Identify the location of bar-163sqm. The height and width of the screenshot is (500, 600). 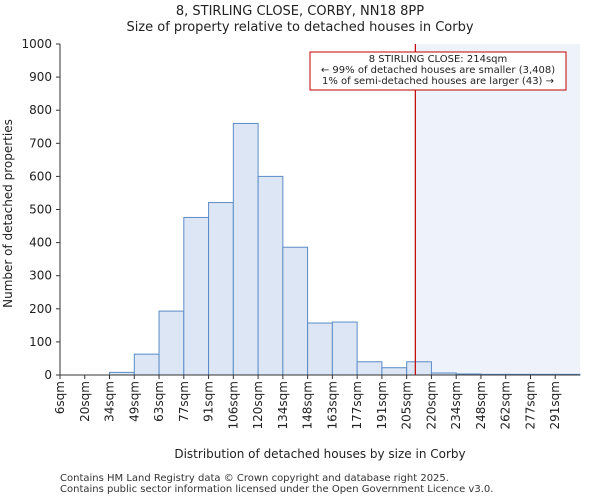
(344, 348).